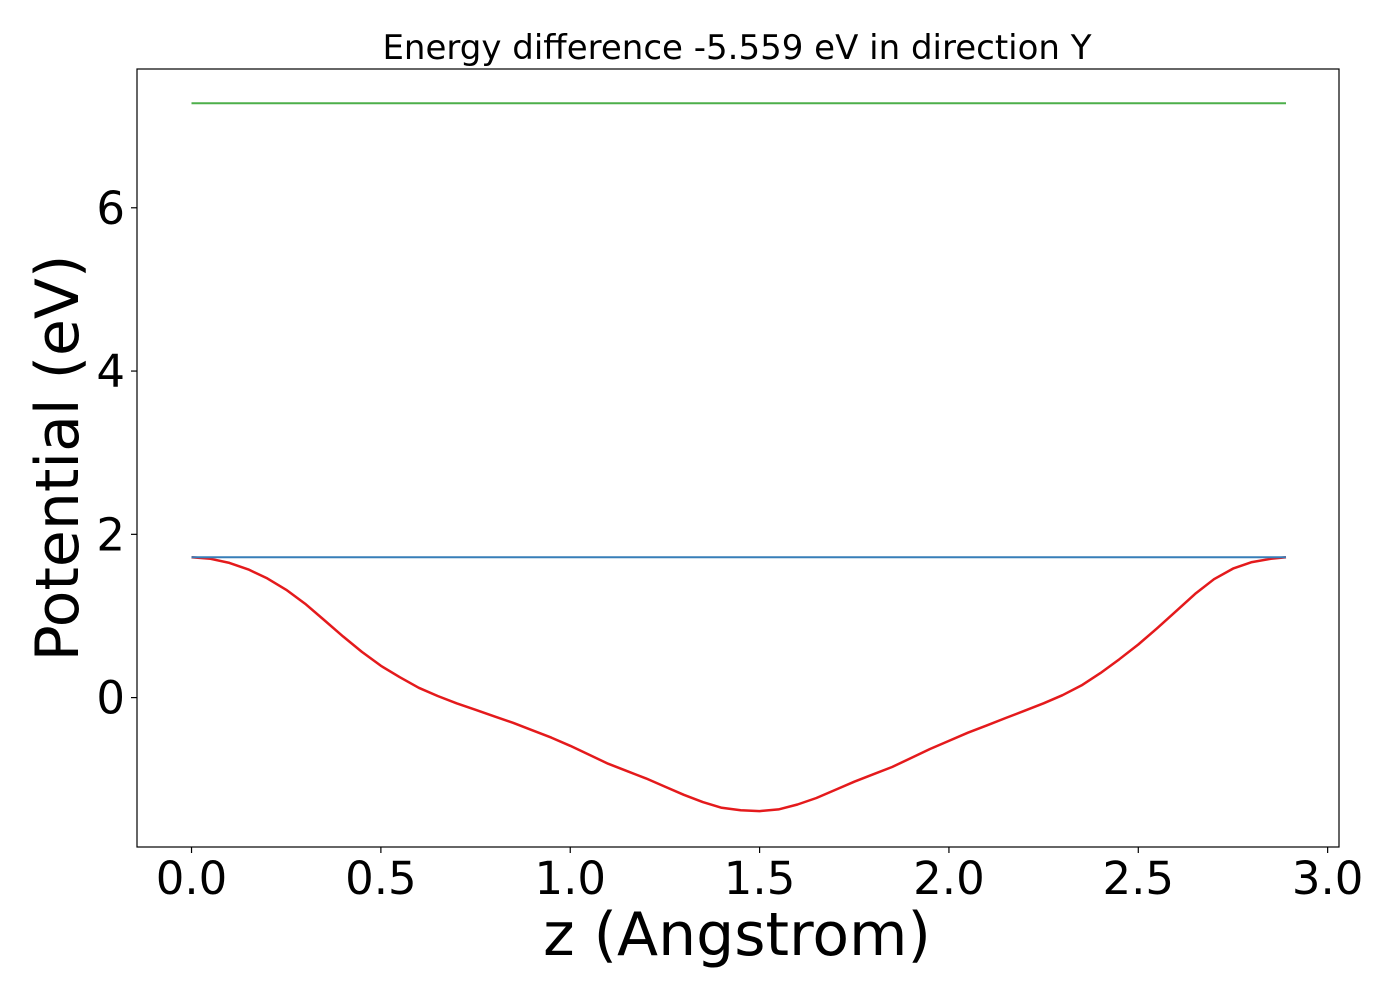 The height and width of the screenshot is (1000, 1400). Describe the element at coordinates (110, 534) in the screenshot. I see `y-tick-label: 2` at that location.